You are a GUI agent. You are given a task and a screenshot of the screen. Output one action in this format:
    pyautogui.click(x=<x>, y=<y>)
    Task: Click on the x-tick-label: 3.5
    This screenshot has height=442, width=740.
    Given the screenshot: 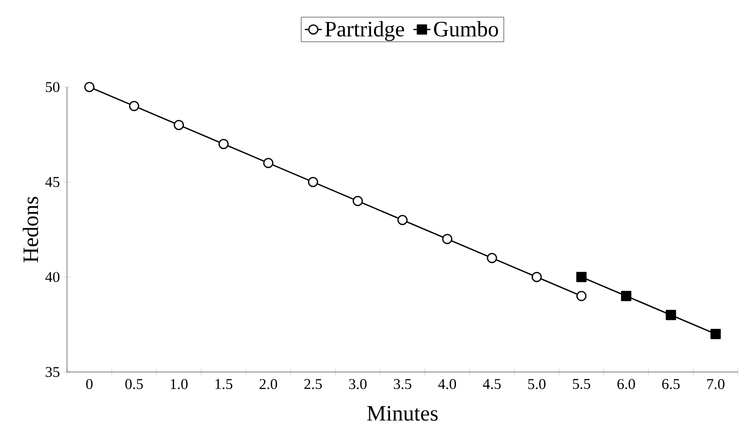 What is the action you would take?
    pyautogui.click(x=403, y=384)
    